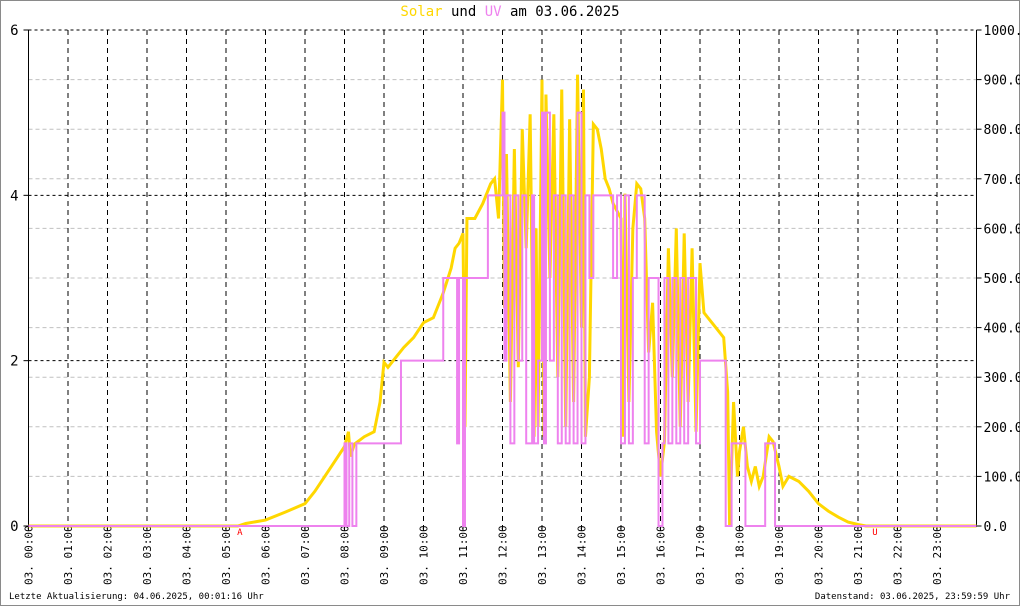 This screenshot has width=1020, height=606. What do you see at coordinates (226, 555) in the screenshot?
I see `x-tick-label: 03. 05:00` at bounding box center [226, 555].